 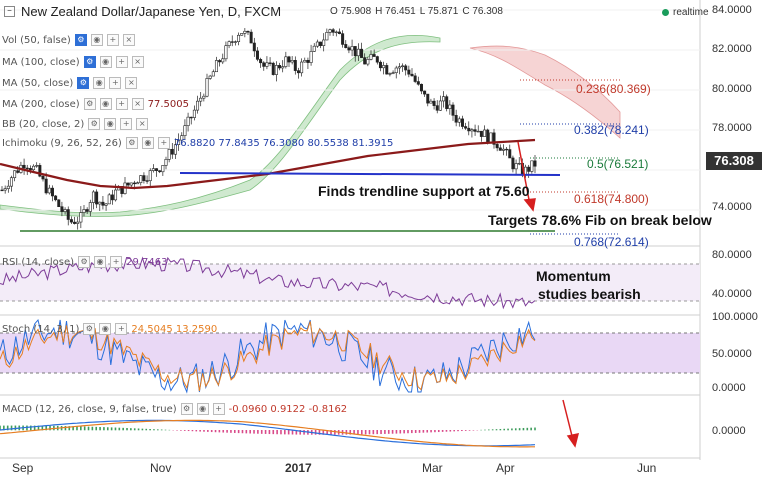 What do you see at coordinates (73, 62) in the screenshot?
I see `indicator-ma100: MA (100, close) ⚙ ◉ + ×` at bounding box center [73, 62].